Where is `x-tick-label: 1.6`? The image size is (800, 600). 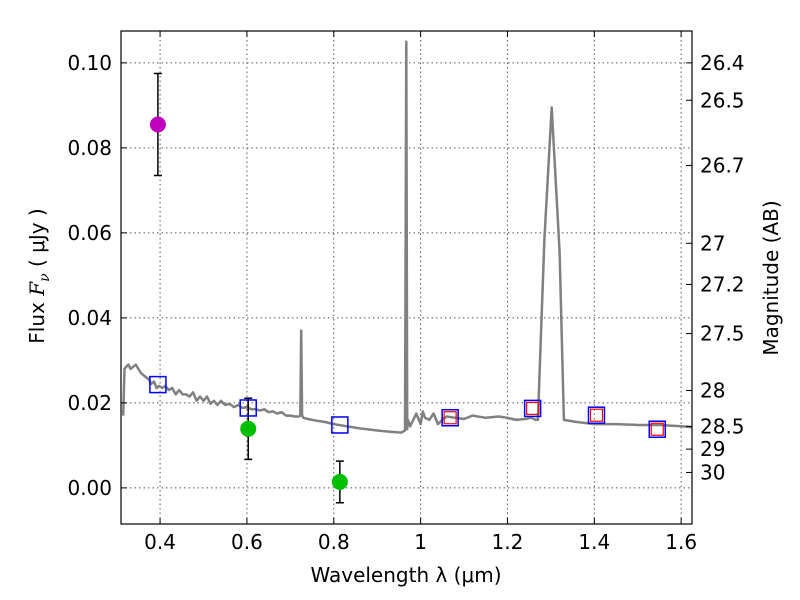
x-tick-label: 1.6 is located at coordinates (681, 542).